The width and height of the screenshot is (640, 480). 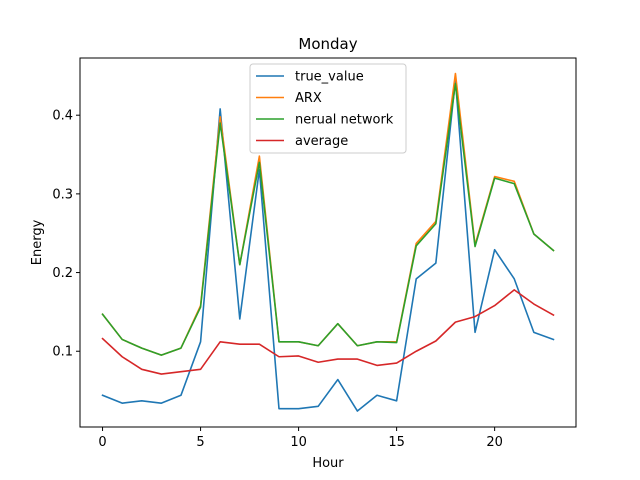 I want to click on chart-title: Monday, so click(x=327, y=44).